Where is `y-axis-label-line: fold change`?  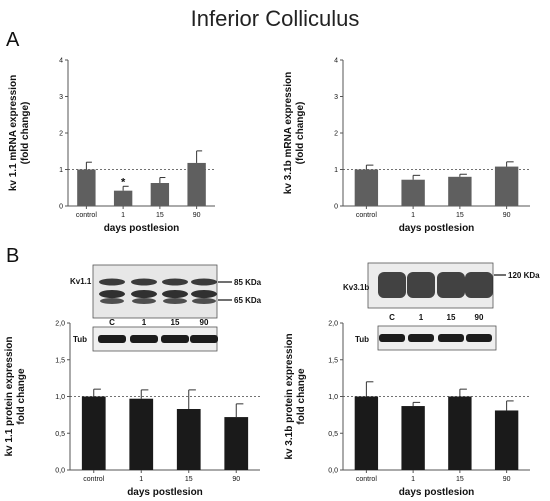 y-axis-label-line: fold change is located at coordinates (21, 396).